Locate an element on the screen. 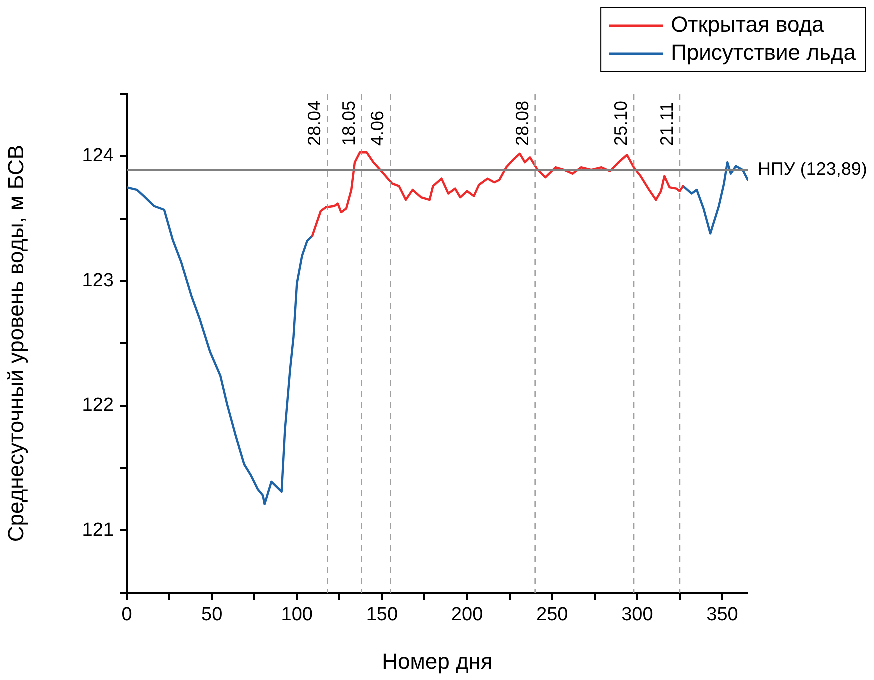 The height and width of the screenshot is (680, 874). legend-label: Присутствие льда is located at coordinates (764, 53).